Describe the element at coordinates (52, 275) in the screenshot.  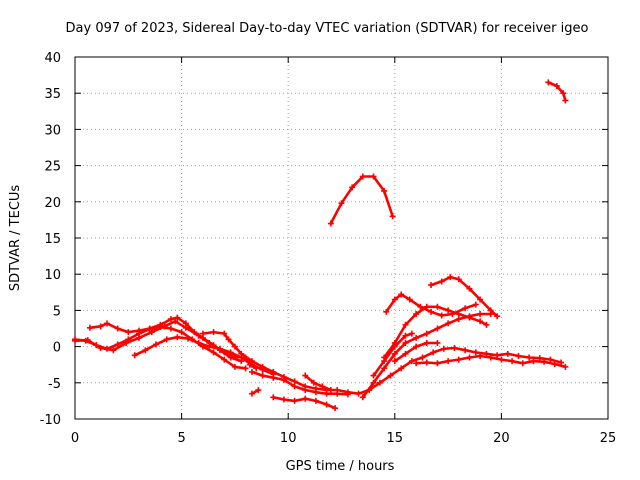
I see `y-tick-label: 10` at that location.